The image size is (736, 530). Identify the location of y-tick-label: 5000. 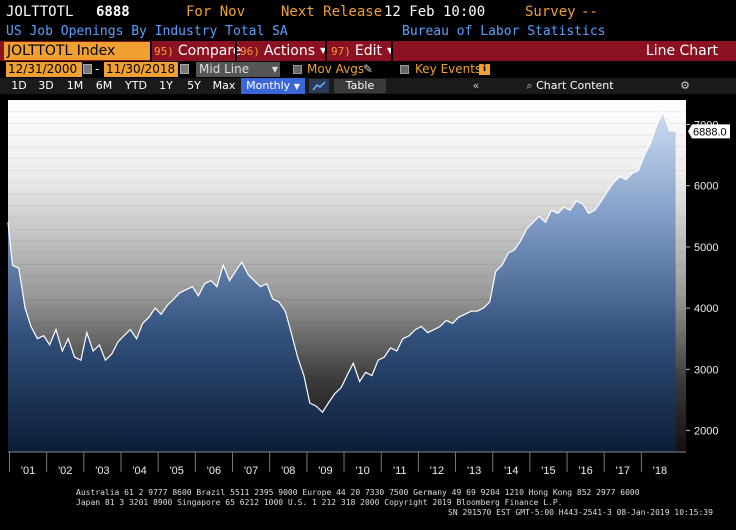
(706, 248).